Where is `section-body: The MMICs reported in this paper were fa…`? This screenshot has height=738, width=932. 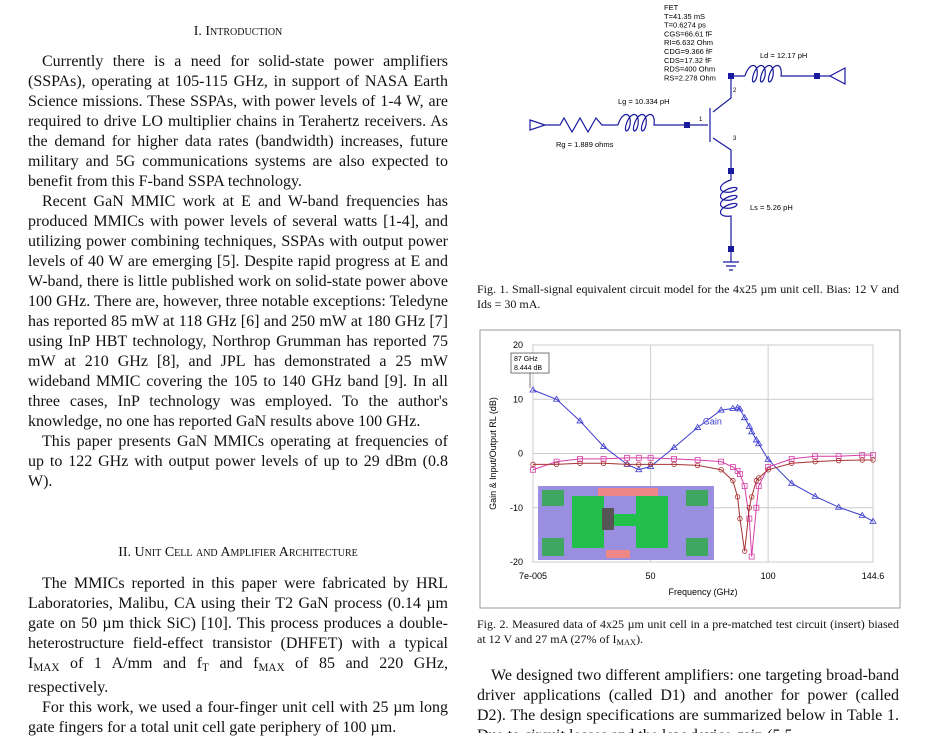
section-body: The MMICs reported in this paper were fa… is located at coordinates (238, 656).